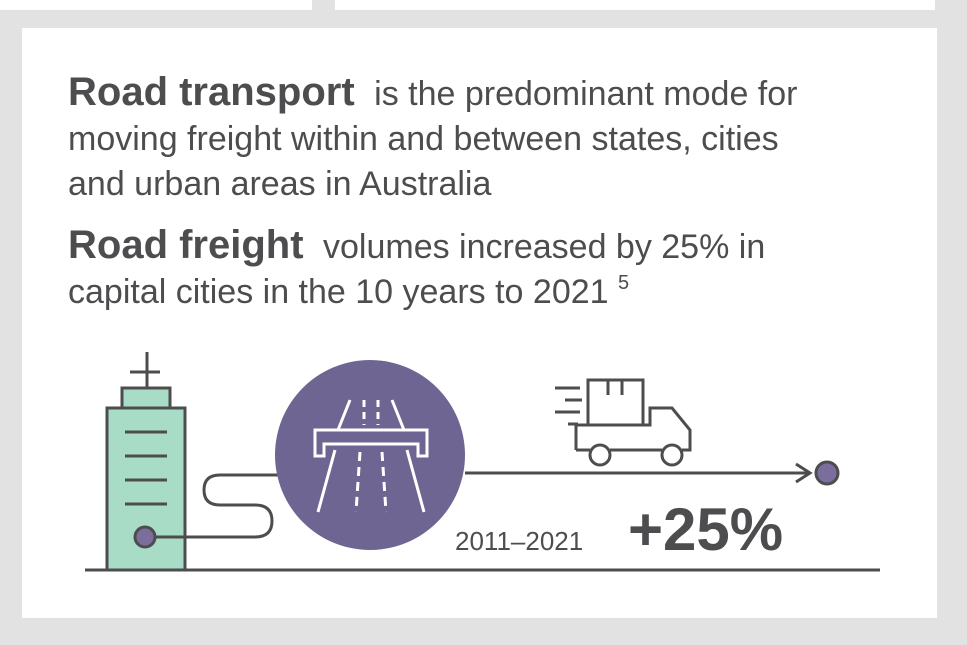  Describe the element at coordinates (519, 541) in the screenshot. I see `period: 2011–2021` at that location.